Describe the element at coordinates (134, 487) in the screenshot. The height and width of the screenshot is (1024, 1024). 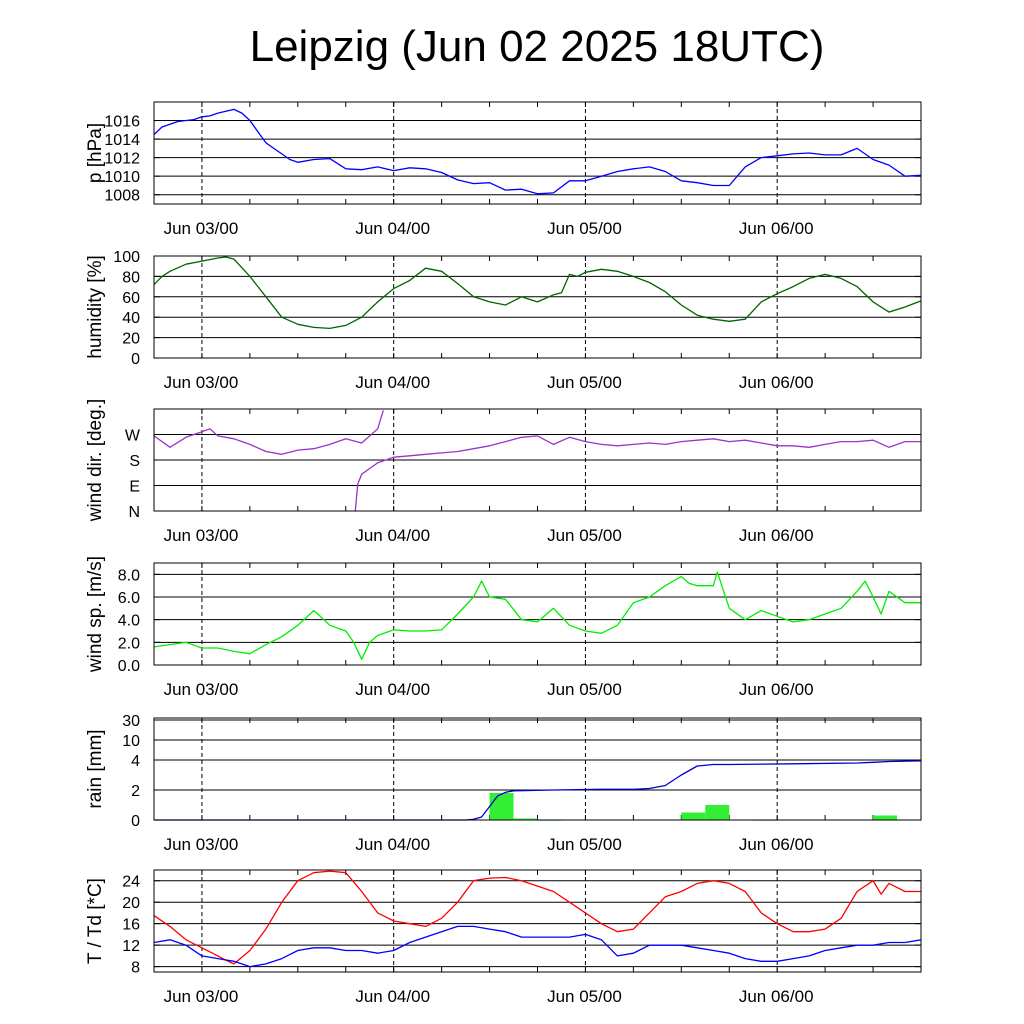
I see `y-tick-label: E` at that location.